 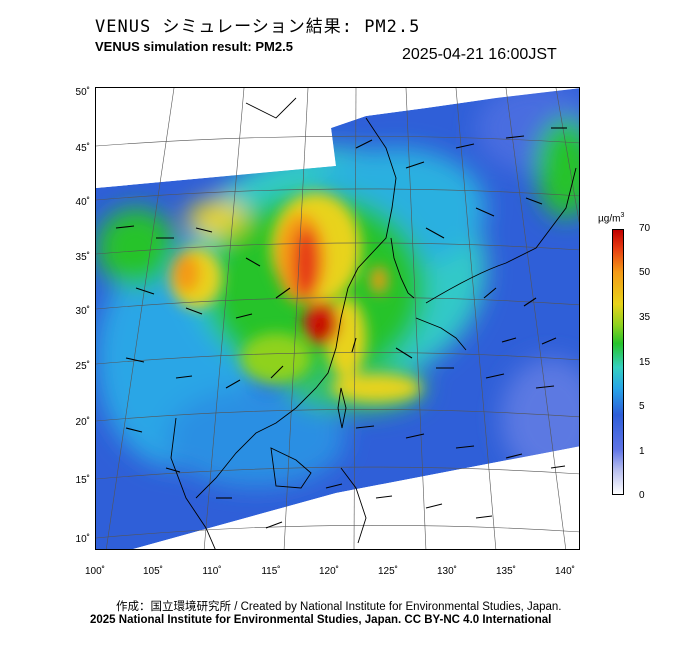 What do you see at coordinates (645, 362) in the screenshot?
I see `colorbar-tick-15: 15` at bounding box center [645, 362].